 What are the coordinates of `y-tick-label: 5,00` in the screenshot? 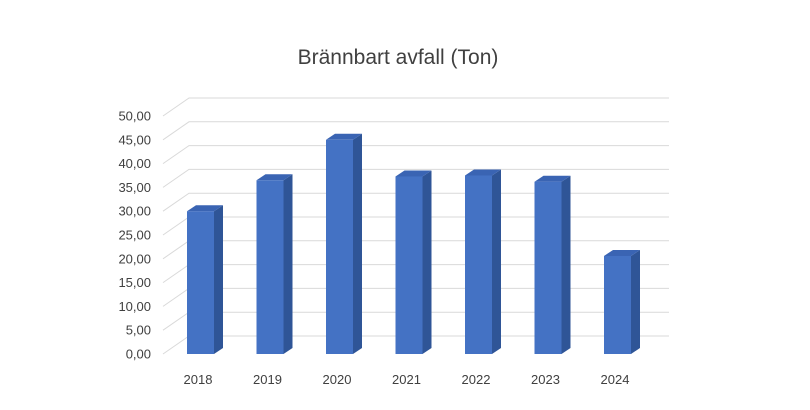 It's located at (138, 330).